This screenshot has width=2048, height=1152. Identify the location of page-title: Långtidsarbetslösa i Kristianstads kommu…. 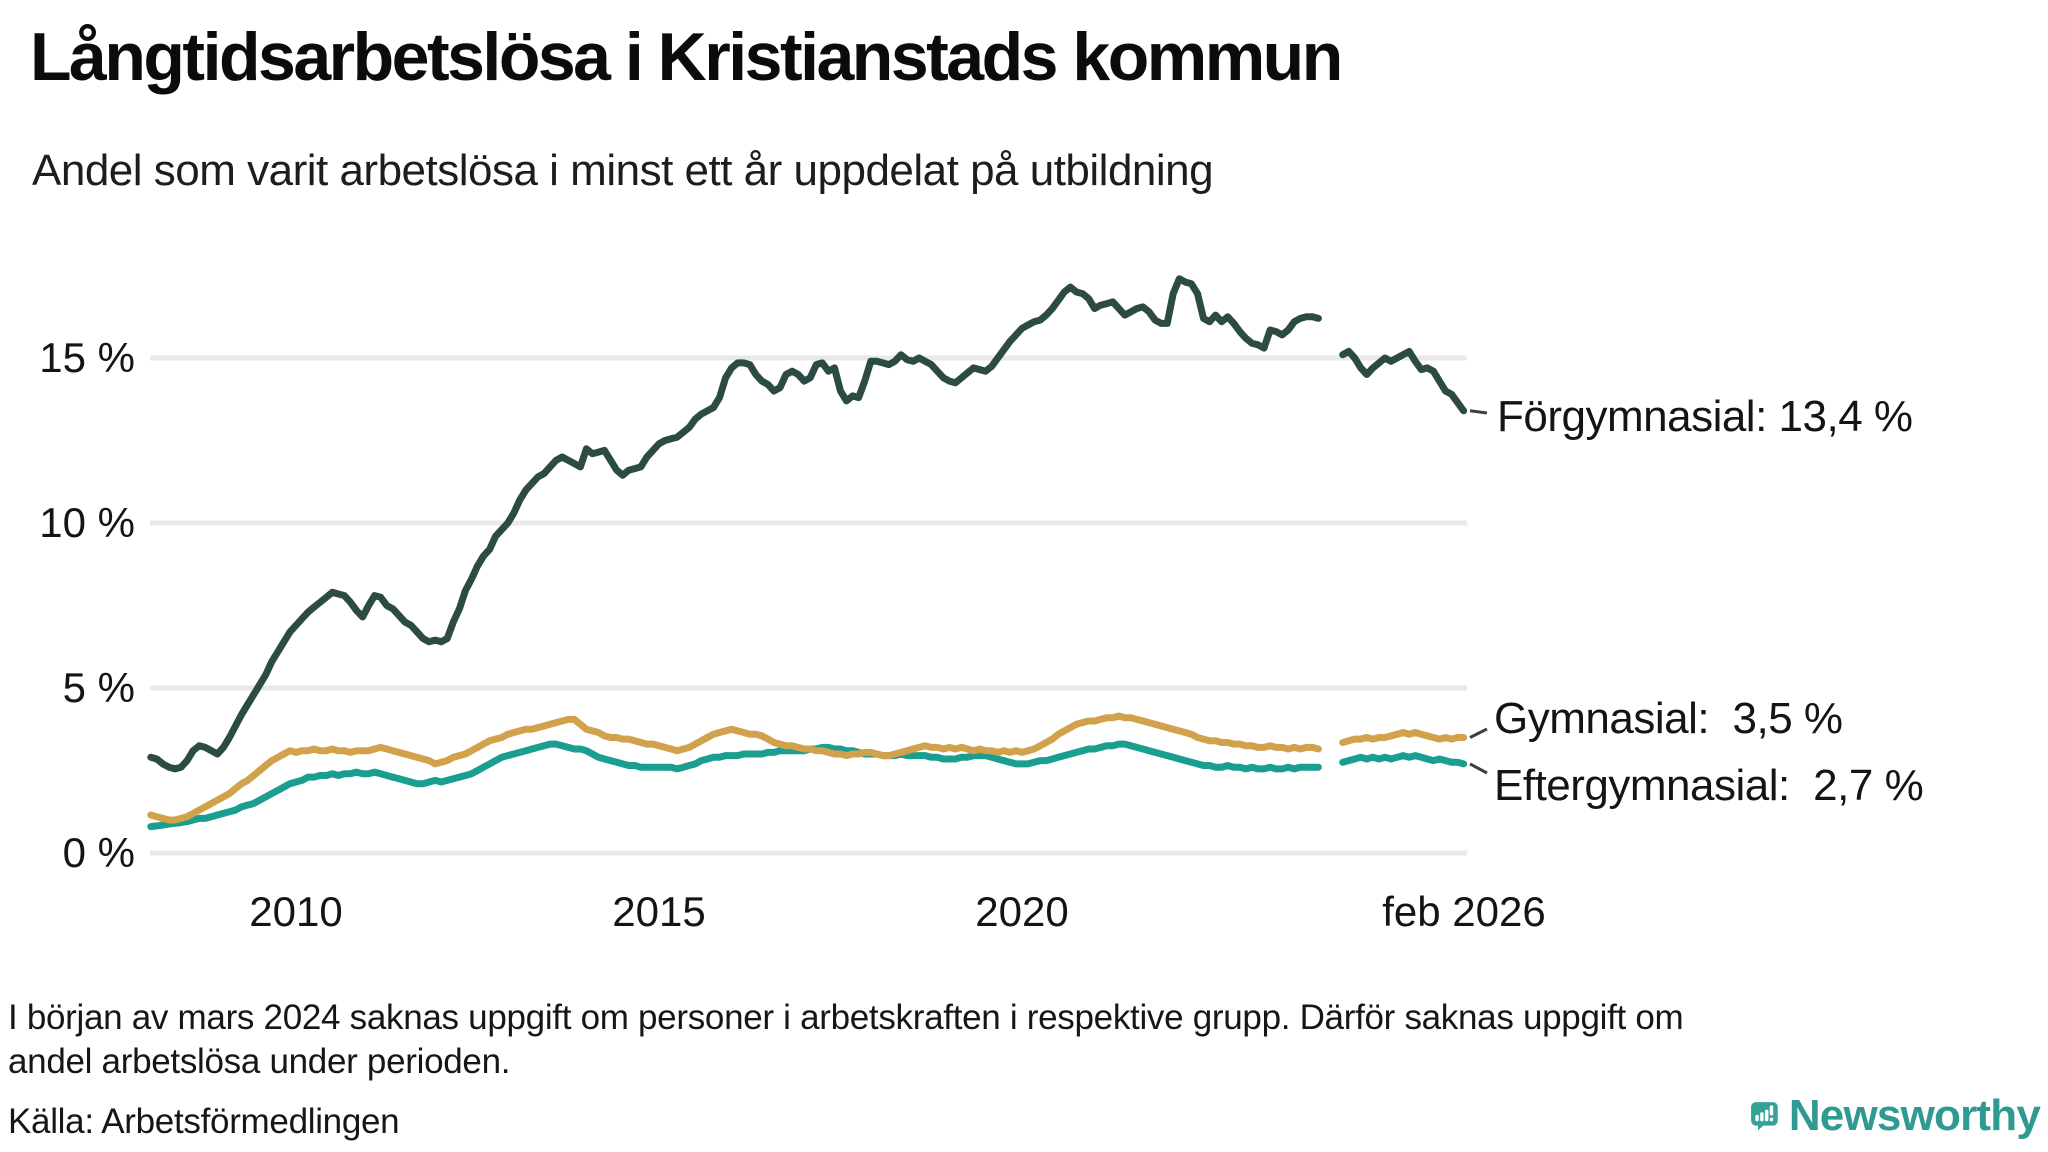
(686, 57).